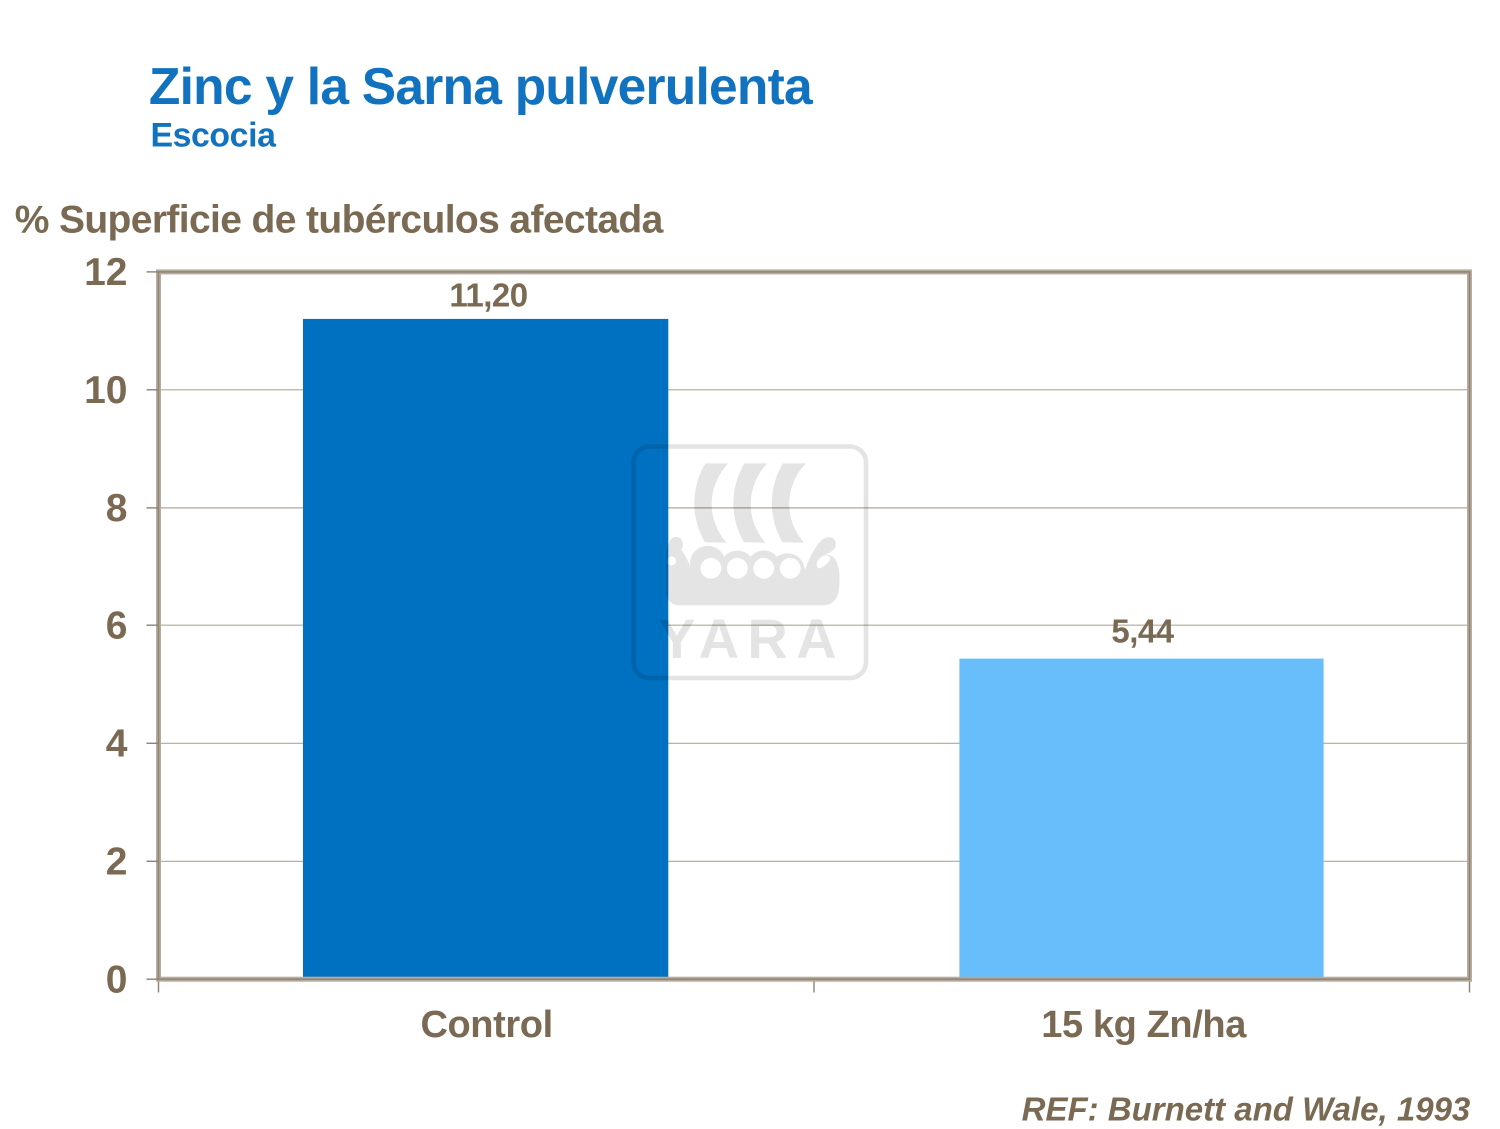 This screenshot has height=1129, width=1500. I want to click on svg-text: REF: Burnett and Wale, 1993, so click(1246, 1109).